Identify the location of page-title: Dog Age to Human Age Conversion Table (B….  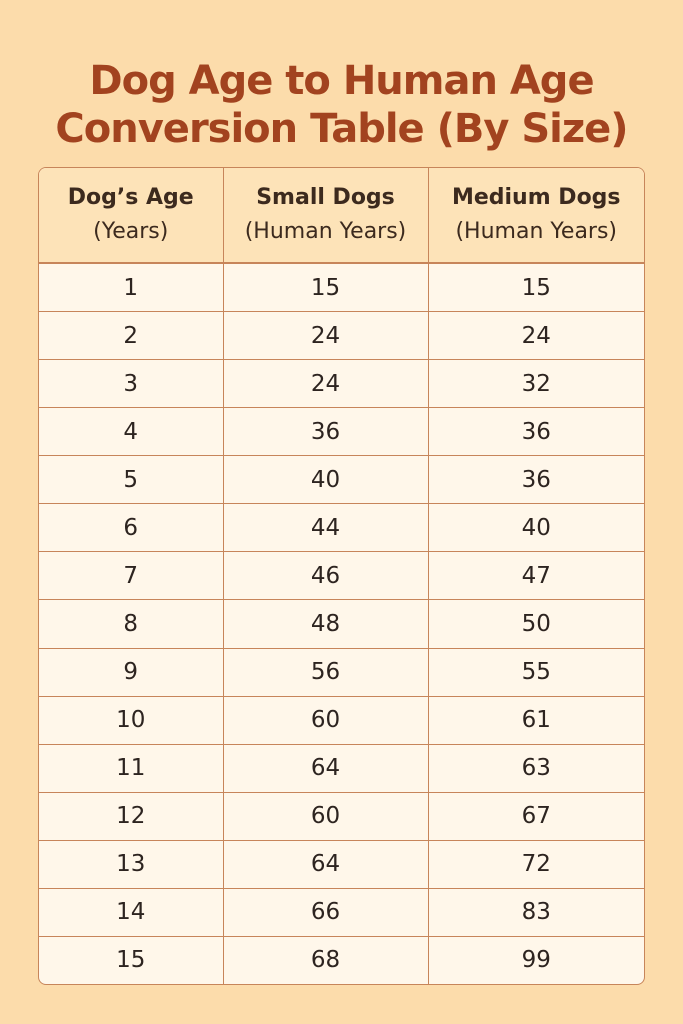
(341, 105).